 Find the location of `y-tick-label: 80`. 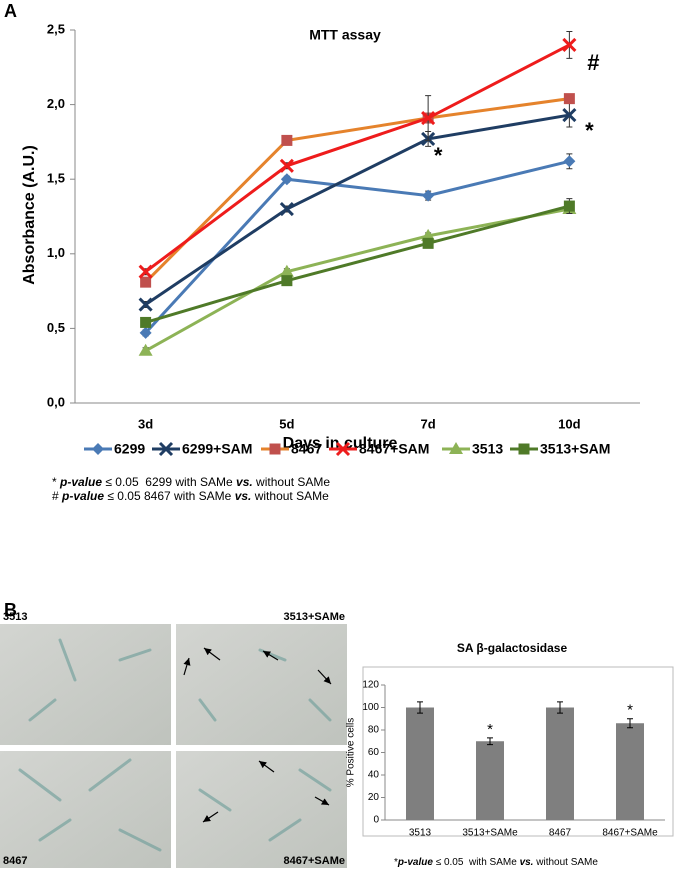

y-tick-label: 80 is located at coordinates (374, 730).